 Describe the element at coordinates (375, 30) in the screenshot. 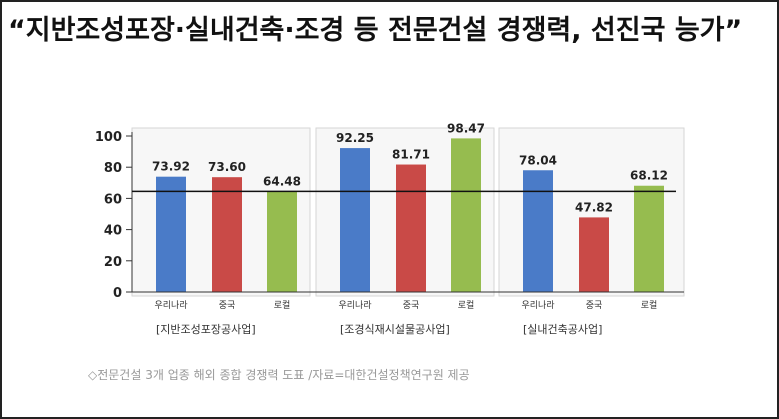

I see `headline: “지반조성포장·실내건축·조경 등 전문건설 경쟁력, 선진국 능가”` at that location.